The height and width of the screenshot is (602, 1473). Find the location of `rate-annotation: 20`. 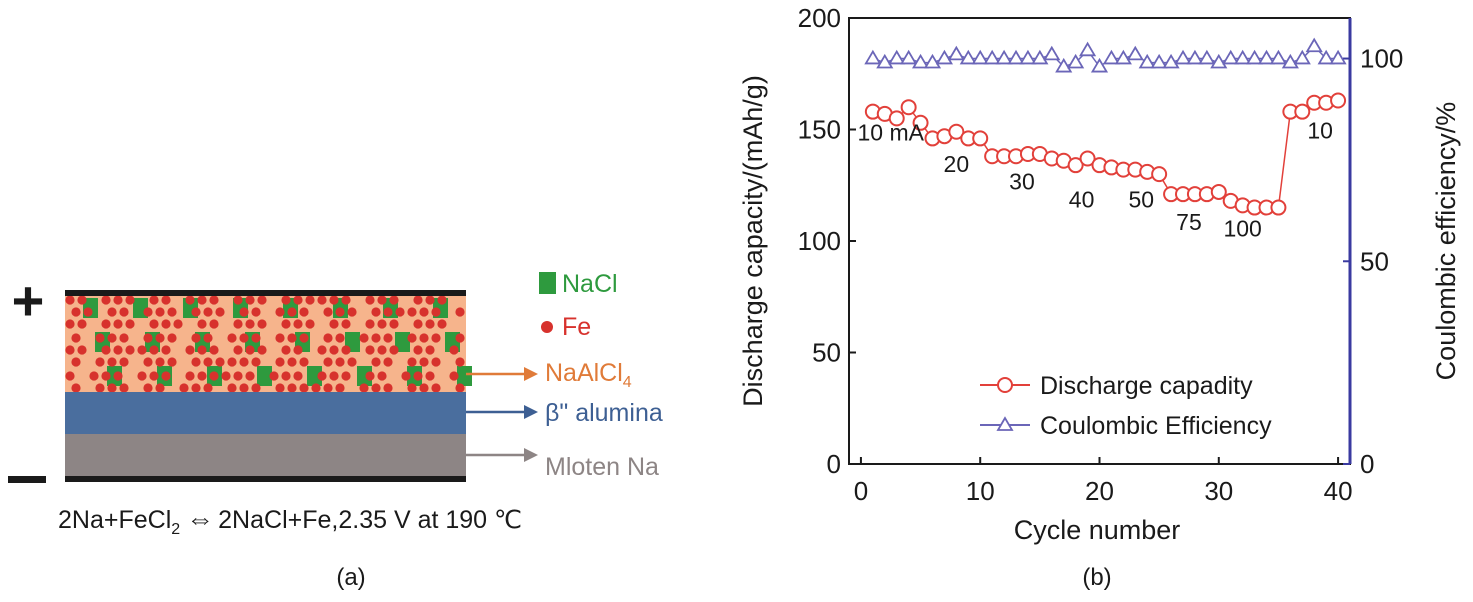

rate-annotation: 20 is located at coordinates (957, 164).